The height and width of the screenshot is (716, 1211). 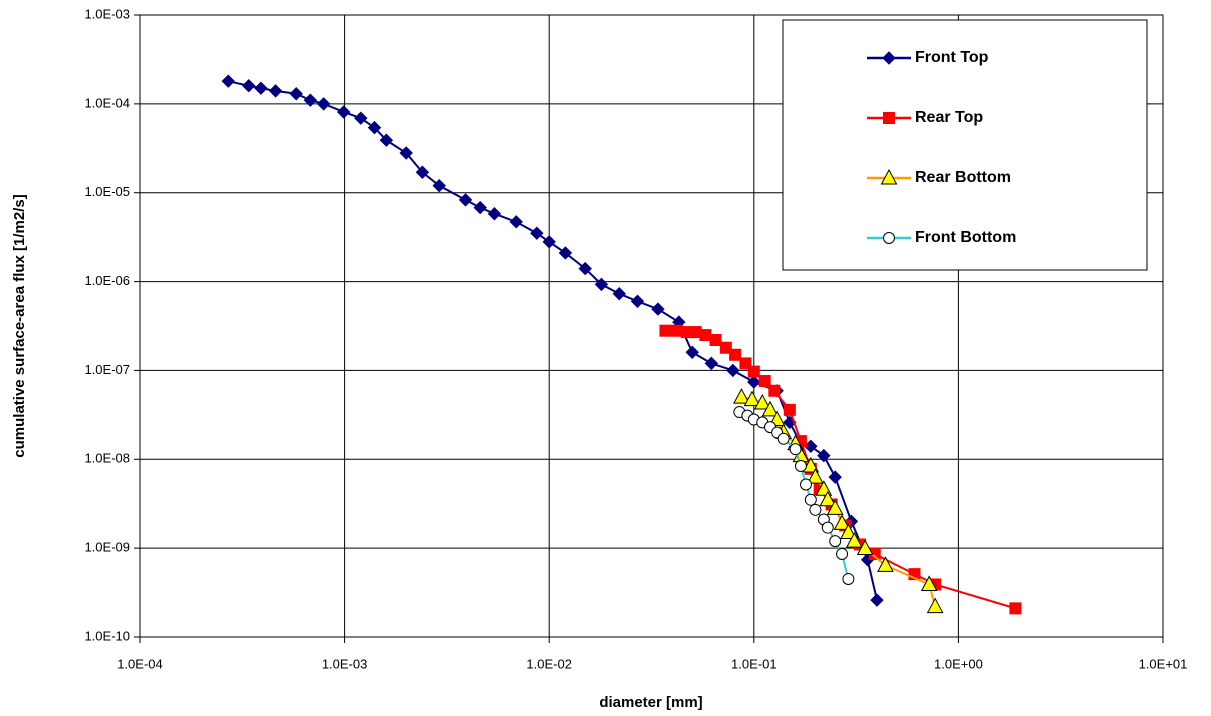 I want to click on x-tick-label: 1.0E-01, so click(x=754, y=663).